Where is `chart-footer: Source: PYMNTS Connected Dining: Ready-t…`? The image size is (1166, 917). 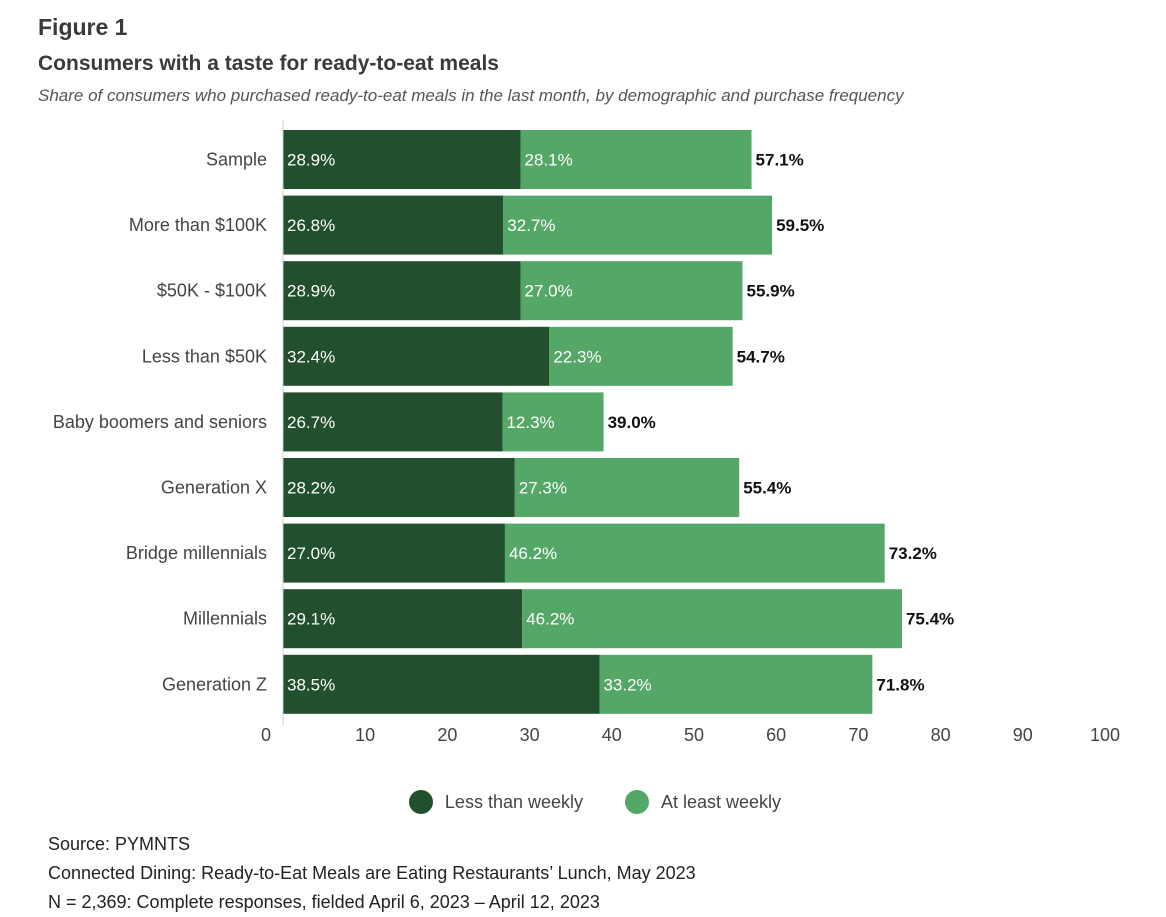
chart-footer: Source: PYMNTS Connected Dining: Ready-t… is located at coordinates (372, 873).